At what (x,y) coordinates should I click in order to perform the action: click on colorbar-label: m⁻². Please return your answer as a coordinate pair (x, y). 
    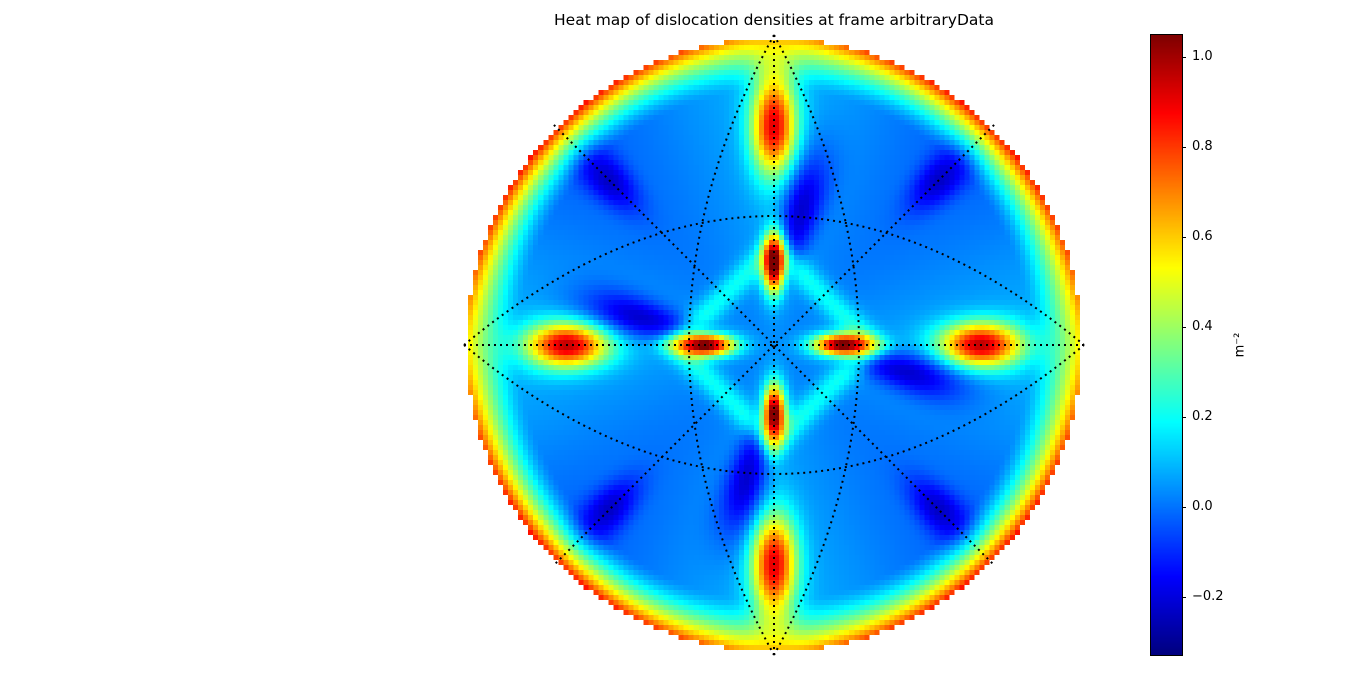
    Looking at the image, I should click on (1240, 345).